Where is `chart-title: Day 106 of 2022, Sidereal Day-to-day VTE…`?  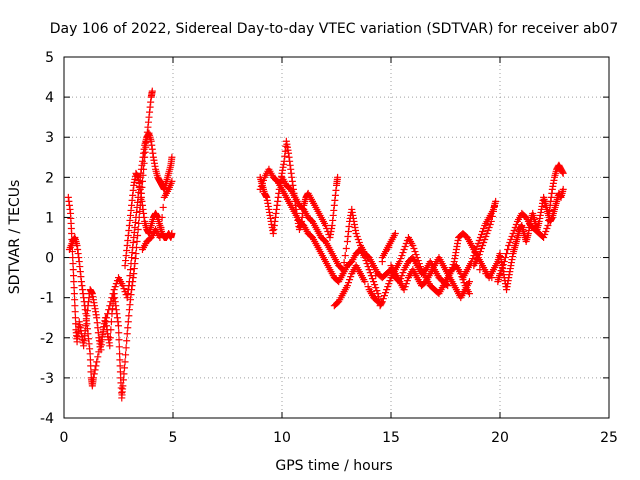 chart-title: Day 106 of 2022, Sidereal Day-to-day VTE… is located at coordinates (334, 29).